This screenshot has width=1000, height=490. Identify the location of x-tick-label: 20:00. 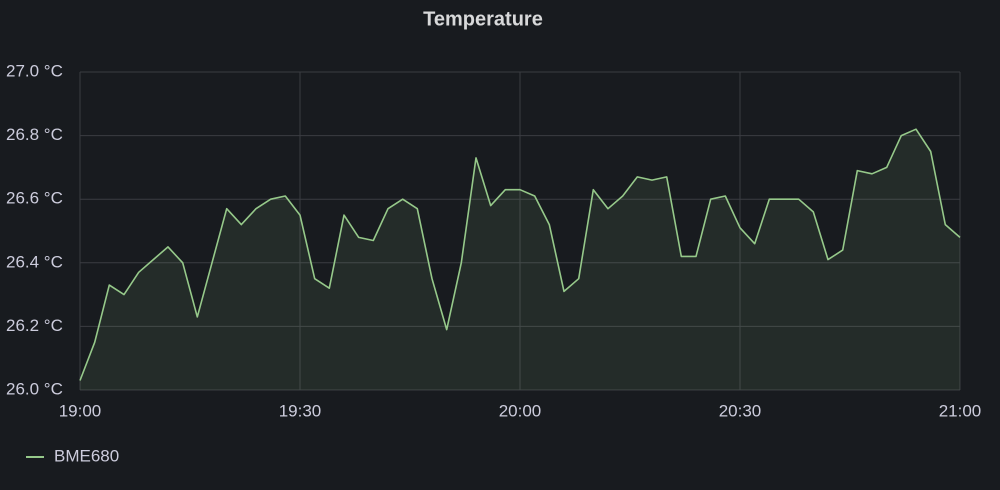
(520, 410).